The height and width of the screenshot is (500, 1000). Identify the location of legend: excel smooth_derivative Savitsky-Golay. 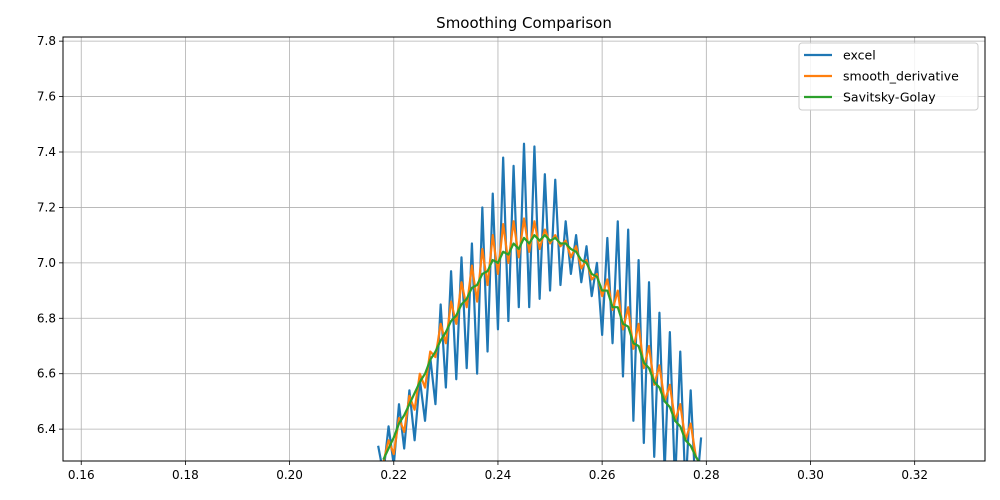
(888, 76).